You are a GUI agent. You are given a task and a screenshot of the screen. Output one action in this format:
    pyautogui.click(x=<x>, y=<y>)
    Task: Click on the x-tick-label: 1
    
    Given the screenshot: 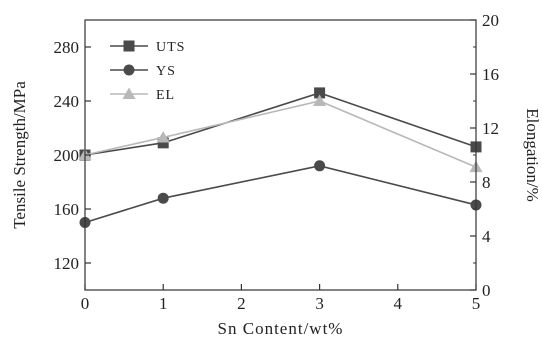 What is the action you would take?
    pyautogui.click(x=163, y=303)
    